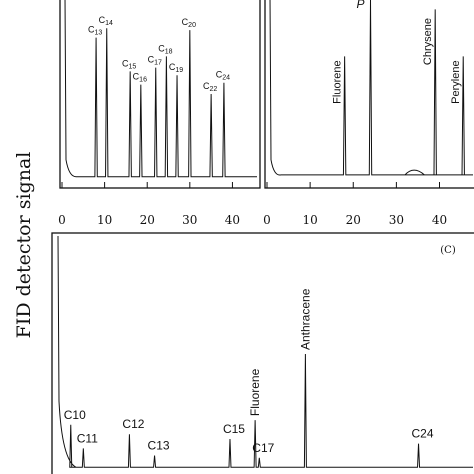  Describe the element at coordinates (133, 424) in the screenshot. I see `panel-c-peak-label: C12` at that location.